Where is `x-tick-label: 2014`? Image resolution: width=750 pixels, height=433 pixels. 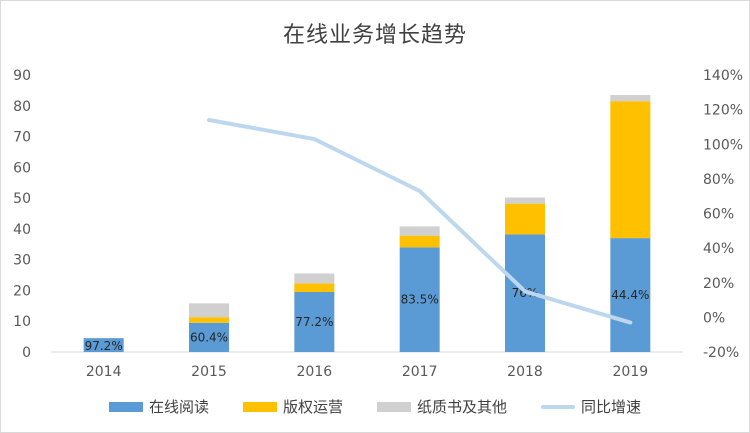 x-tick-label: 2014 is located at coordinates (104, 372).